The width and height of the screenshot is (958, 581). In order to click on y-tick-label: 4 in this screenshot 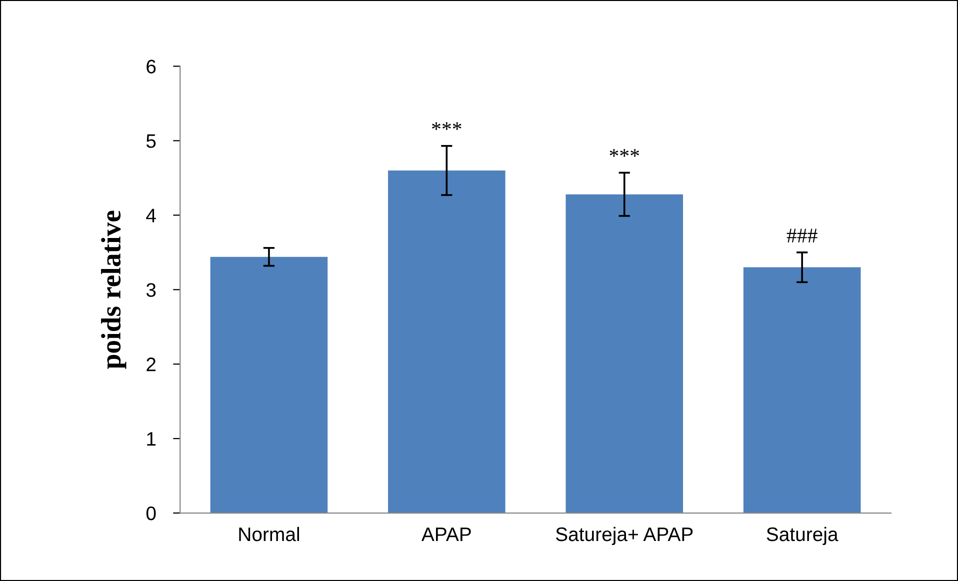, I will do `click(151, 215)`.